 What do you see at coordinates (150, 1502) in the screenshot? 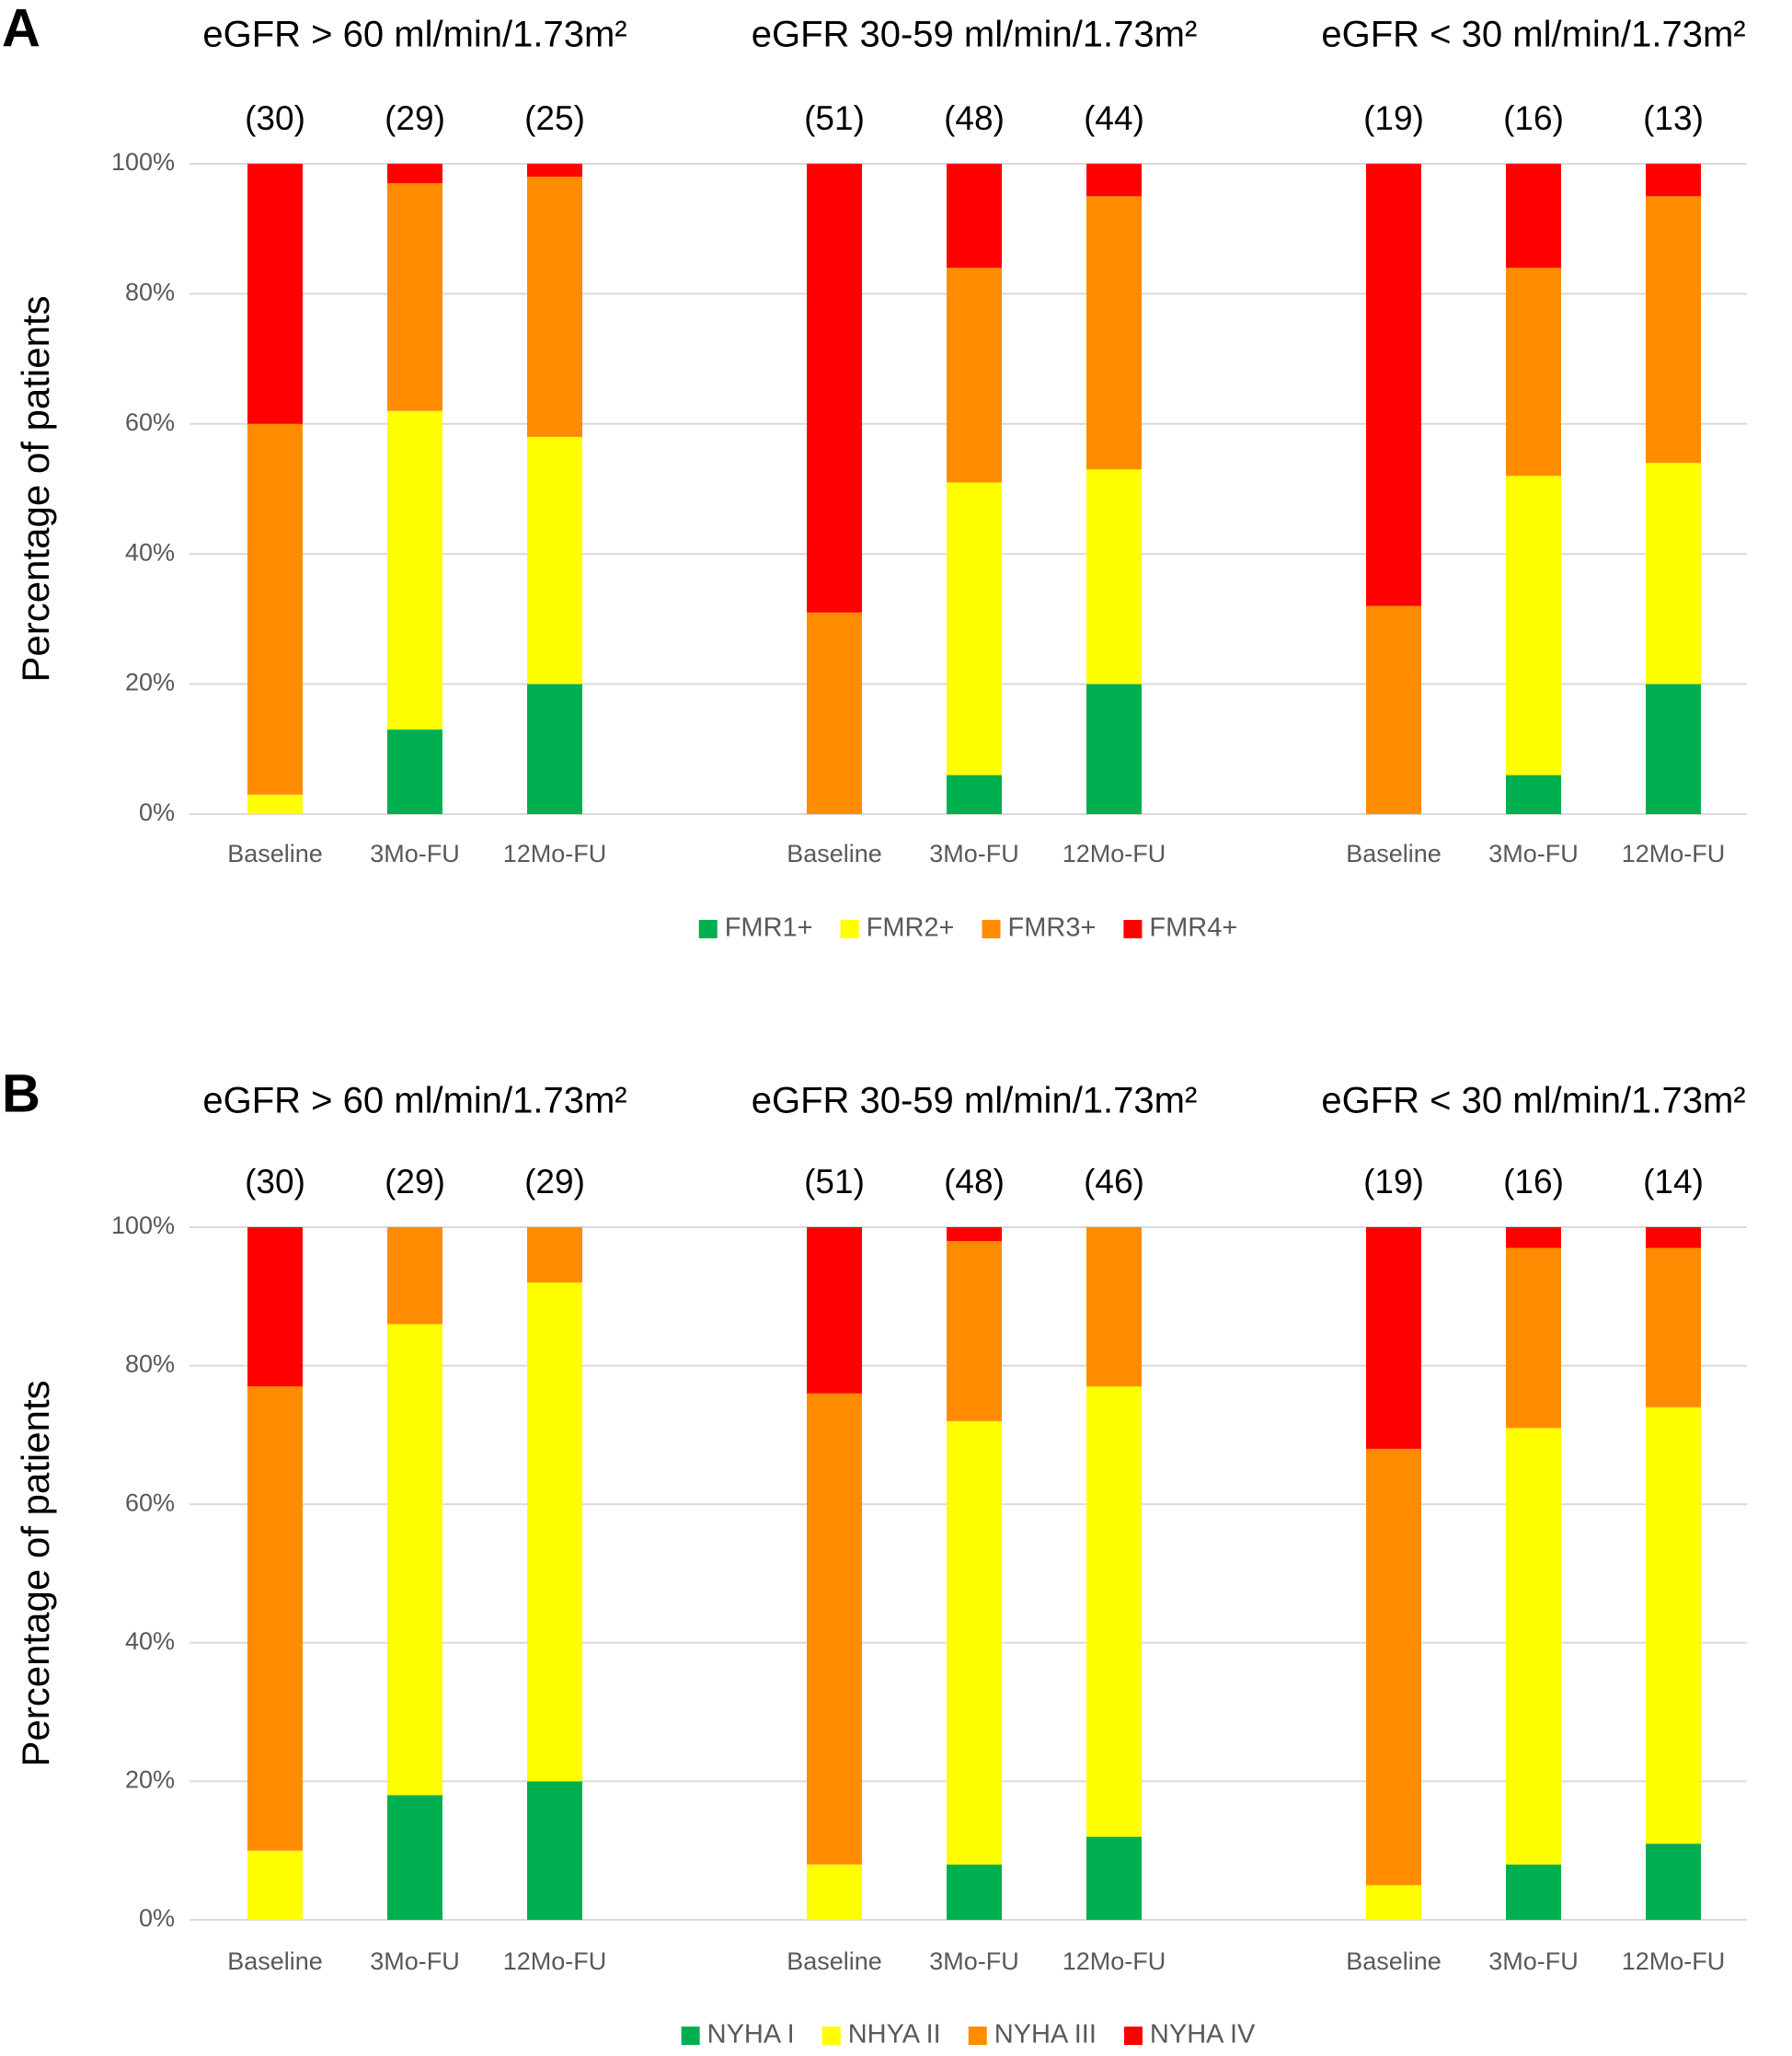
I see `y-tick-label: 60%` at bounding box center [150, 1502].